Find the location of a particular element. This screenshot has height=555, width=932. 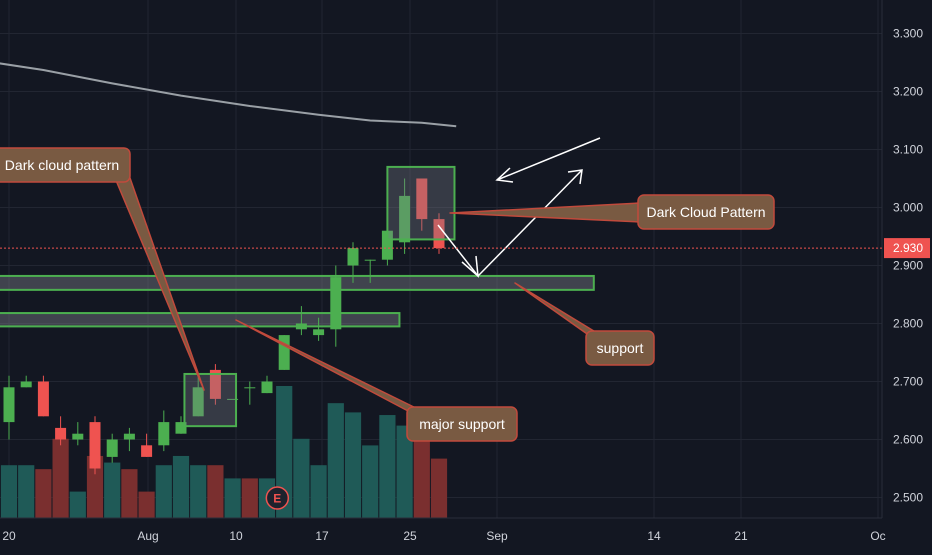

callout-support-label: support is located at coordinates (620, 348).